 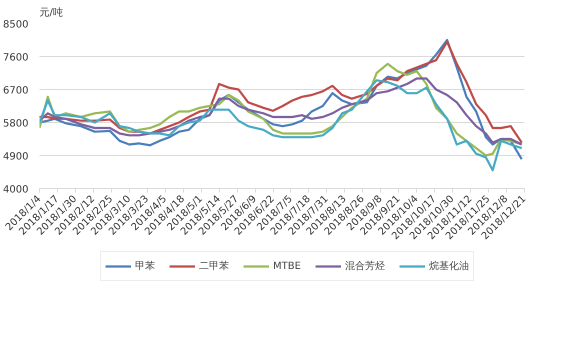 What do you see at coordinates (51, 12) in the screenshot?
I see `y-axis-title: 元/吨` at bounding box center [51, 12].